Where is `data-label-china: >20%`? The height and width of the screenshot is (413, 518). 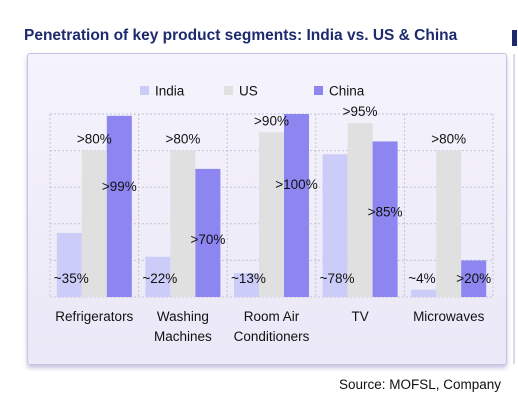
data-label-china: >20% is located at coordinates (473, 278).